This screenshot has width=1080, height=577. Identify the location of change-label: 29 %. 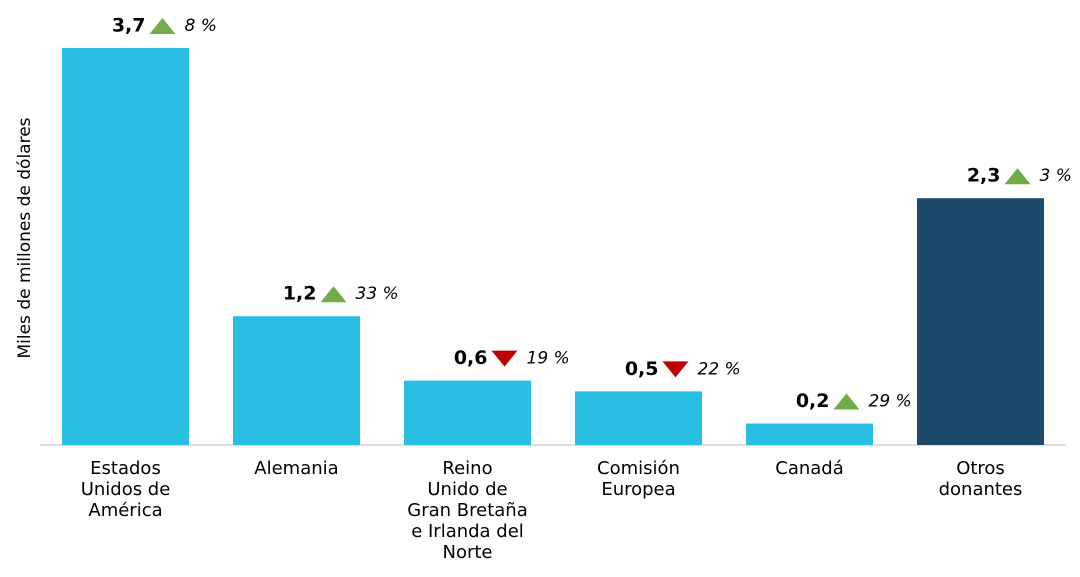
(890, 402).